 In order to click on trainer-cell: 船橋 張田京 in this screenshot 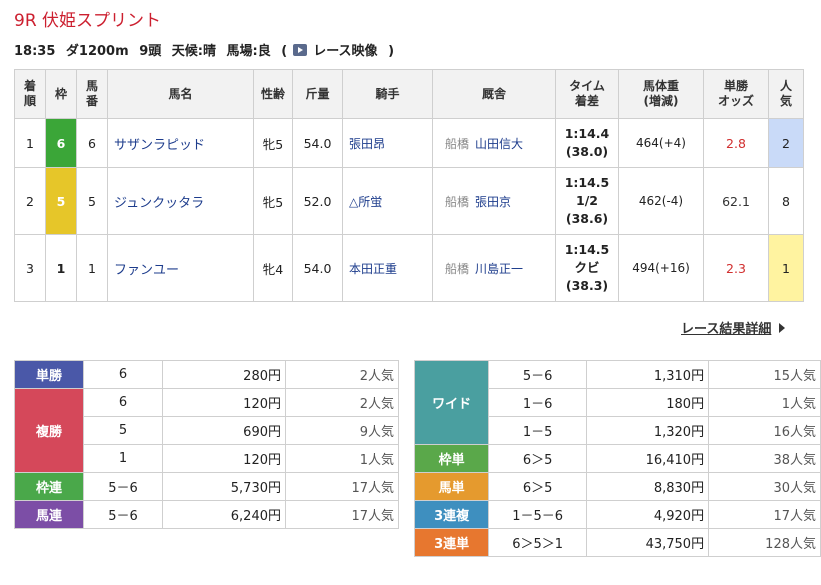, I will do `click(494, 201)`.